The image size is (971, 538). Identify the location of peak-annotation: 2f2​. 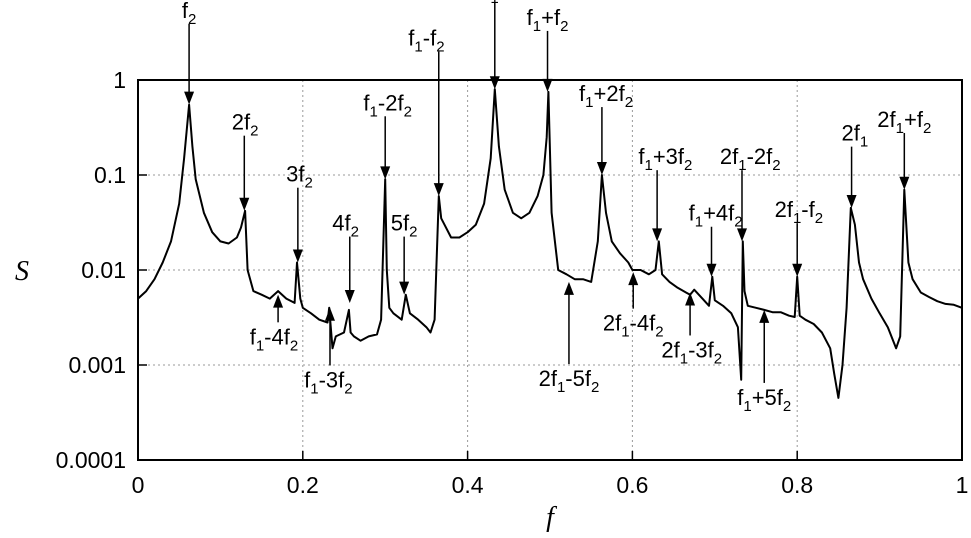
(245, 160).